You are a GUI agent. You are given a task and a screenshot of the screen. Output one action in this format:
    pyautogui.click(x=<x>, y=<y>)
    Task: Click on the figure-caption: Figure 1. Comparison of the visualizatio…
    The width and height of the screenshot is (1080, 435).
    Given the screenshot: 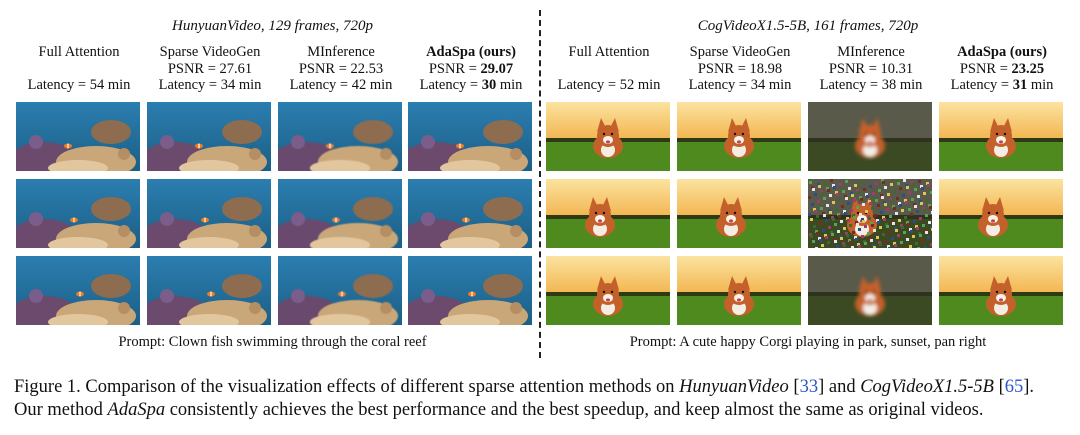 What is the action you would take?
    pyautogui.click(x=544, y=399)
    